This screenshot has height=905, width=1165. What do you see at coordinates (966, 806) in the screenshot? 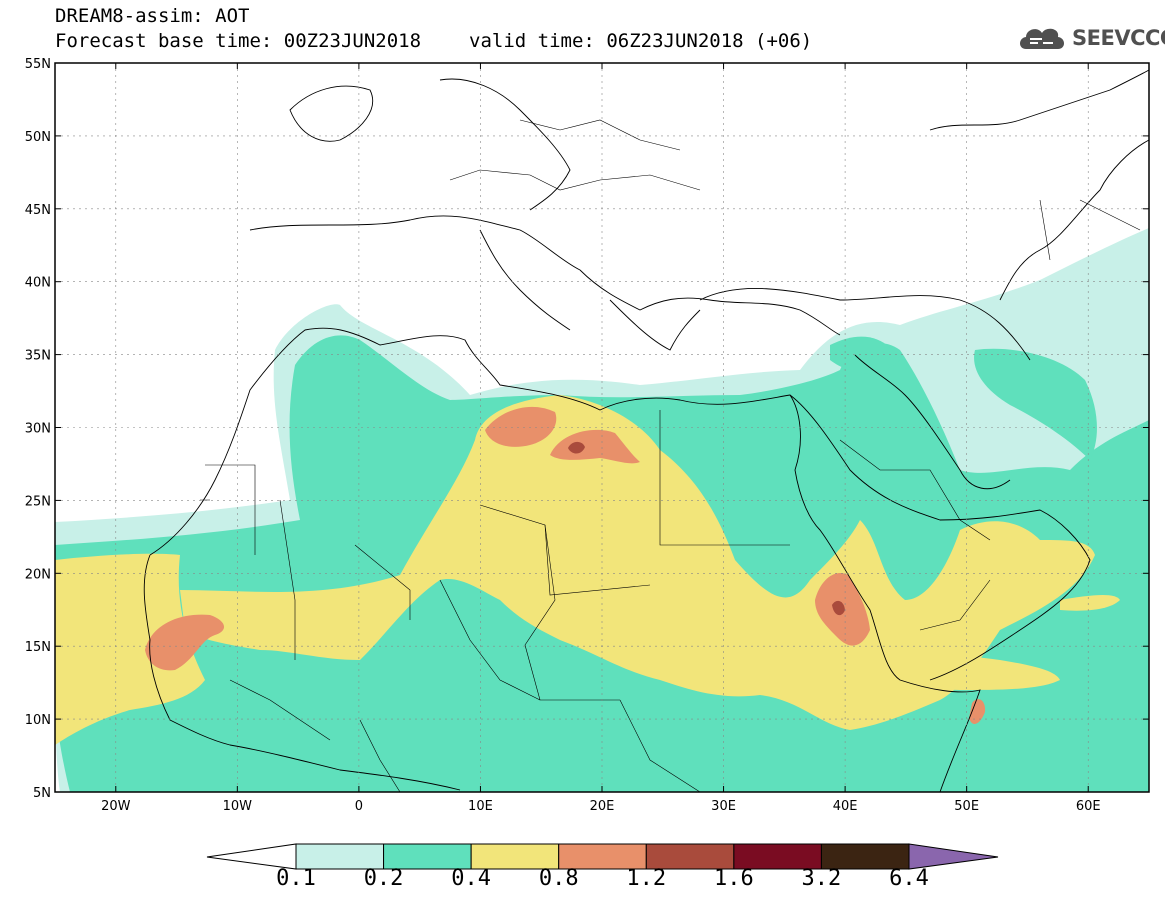
I see `lon-label: 50E` at bounding box center [966, 806].